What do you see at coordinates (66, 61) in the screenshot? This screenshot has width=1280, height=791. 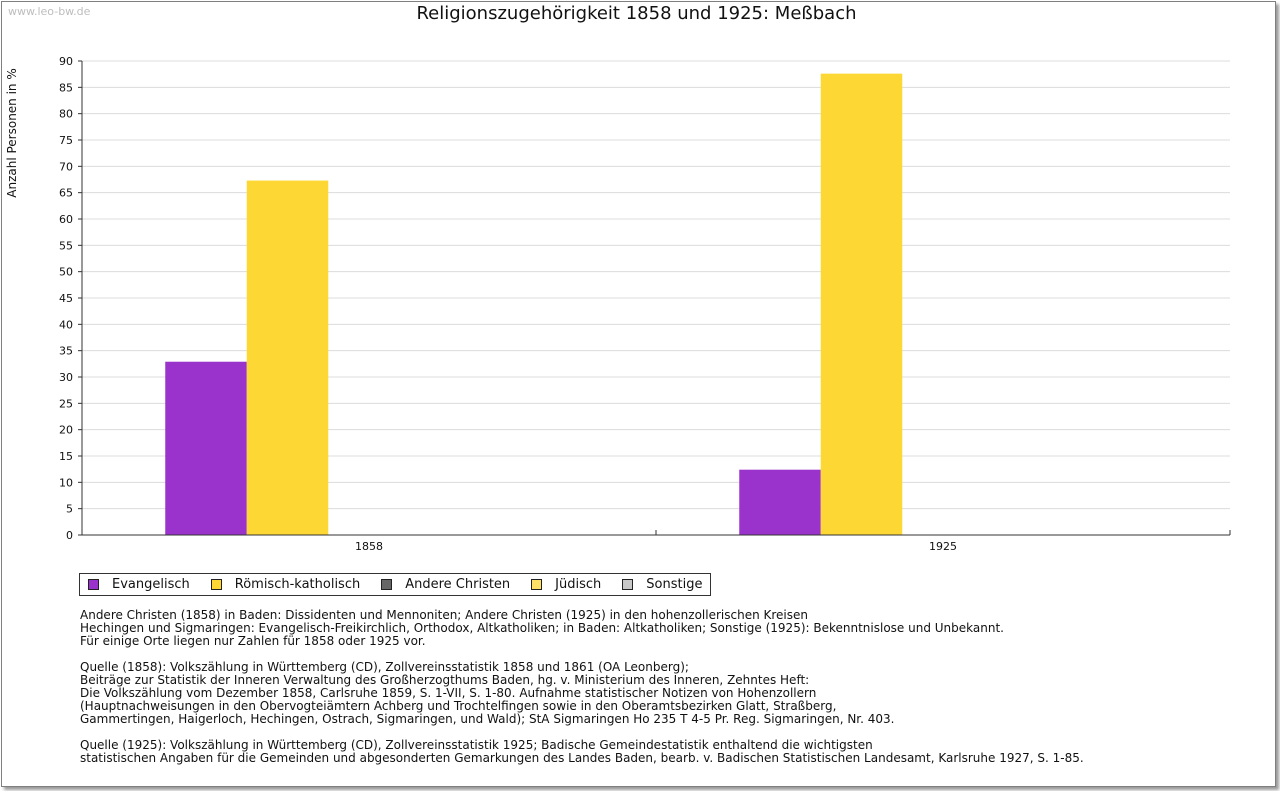 I see `y-tick-label: 90` at bounding box center [66, 61].